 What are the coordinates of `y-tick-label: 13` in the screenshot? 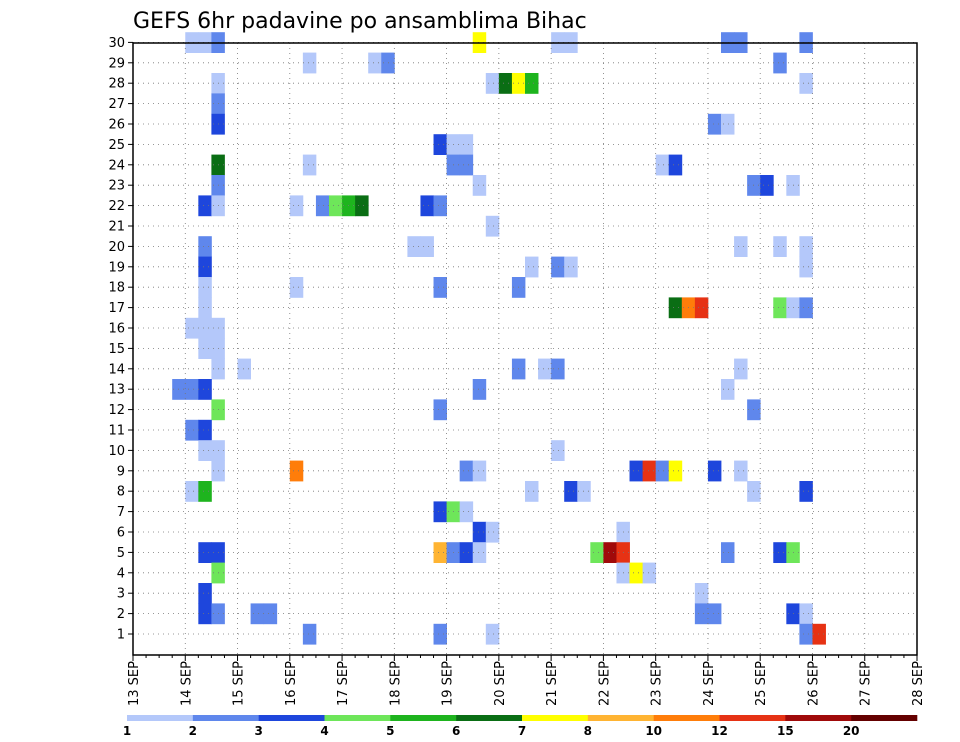 It's located at (116, 390).